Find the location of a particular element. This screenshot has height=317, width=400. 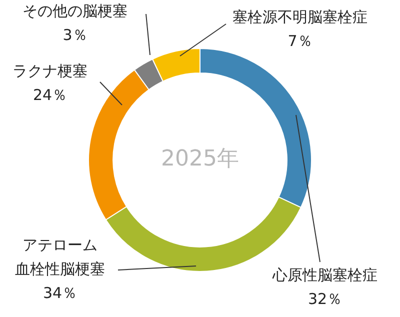

slice-label: 心原性脳塞栓症 is located at coordinates (325, 275).